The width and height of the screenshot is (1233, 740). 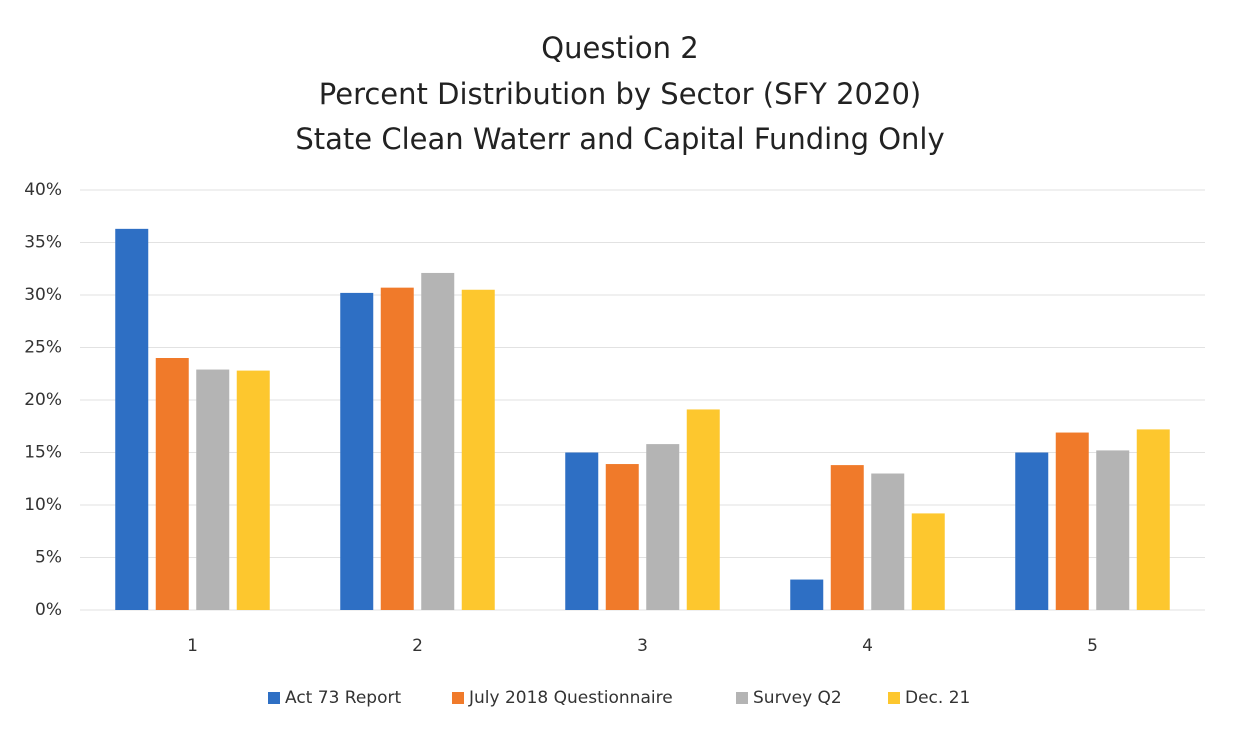 What do you see at coordinates (43, 400) in the screenshot?
I see `y-tick-label: 20%` at bounding box center [43, 400].